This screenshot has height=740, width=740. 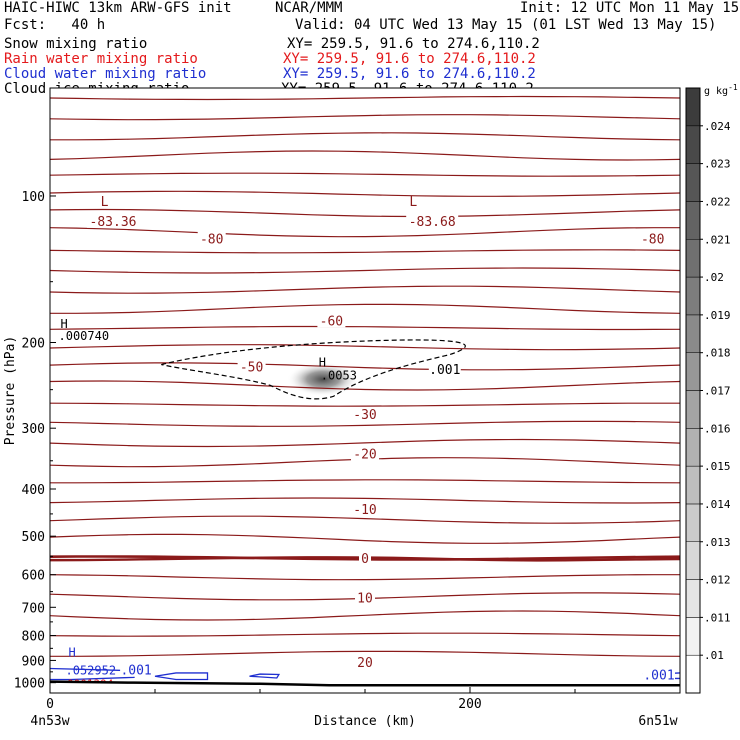 I want to click on cloud-ice-label: .001, so click(x=444, y=370).